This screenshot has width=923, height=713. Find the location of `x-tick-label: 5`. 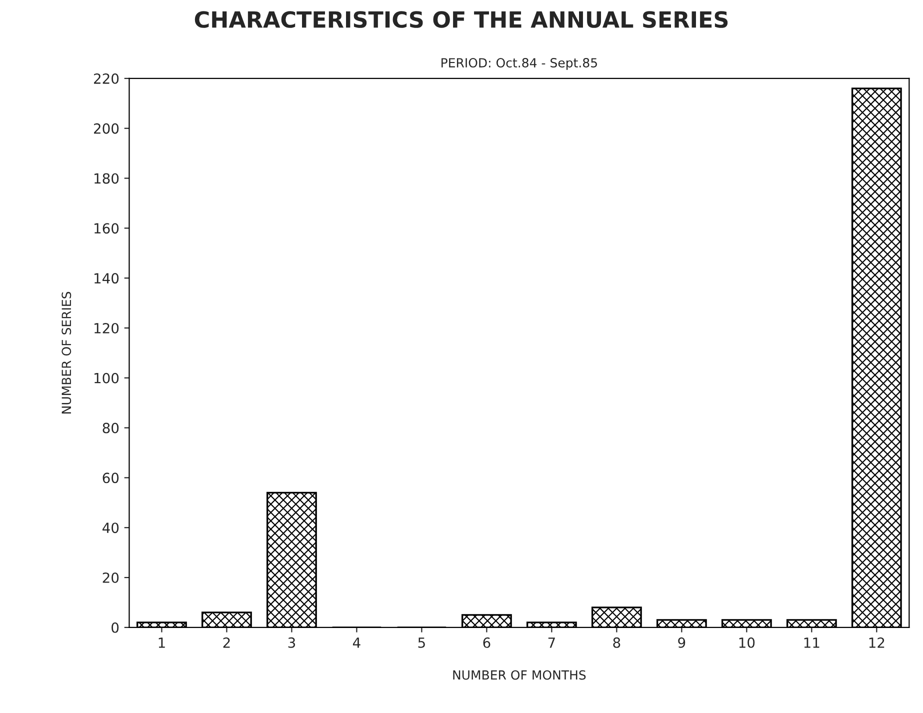

x-tick-label: 5 is located at coordinates (421, 643).